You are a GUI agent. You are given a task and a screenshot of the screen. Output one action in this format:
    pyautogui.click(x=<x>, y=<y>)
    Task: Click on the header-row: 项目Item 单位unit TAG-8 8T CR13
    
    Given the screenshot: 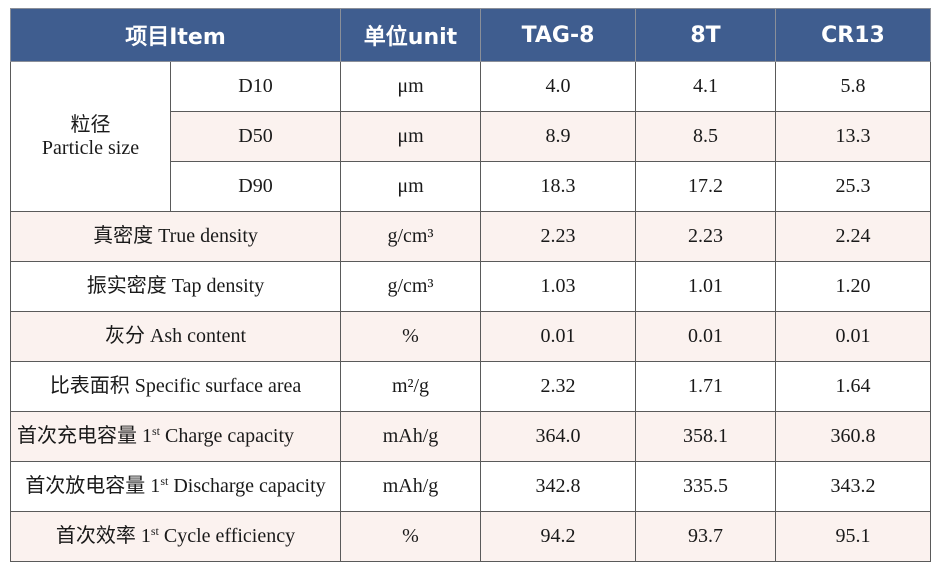 What is the action you would take?
    pyautogui.click(x=470, y=35)
    